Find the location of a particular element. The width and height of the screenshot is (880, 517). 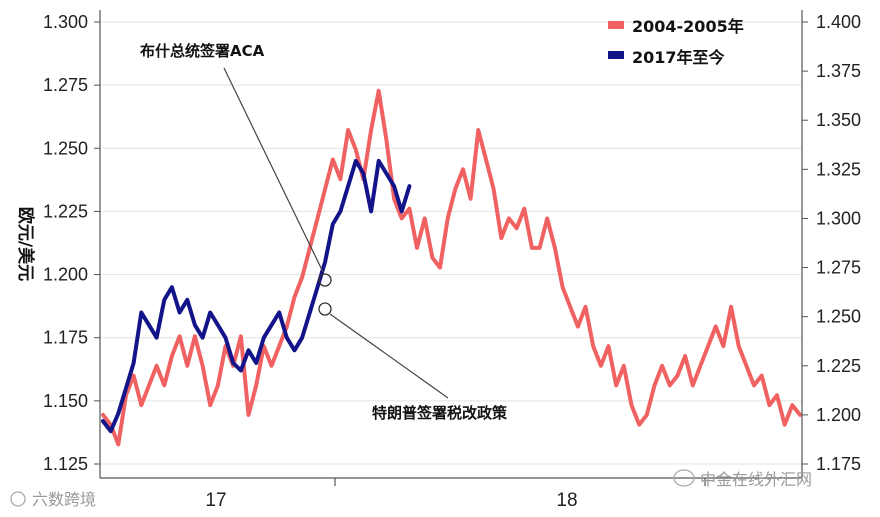

legend-entry: 2017年至今 is located at coordinates (678, 57).